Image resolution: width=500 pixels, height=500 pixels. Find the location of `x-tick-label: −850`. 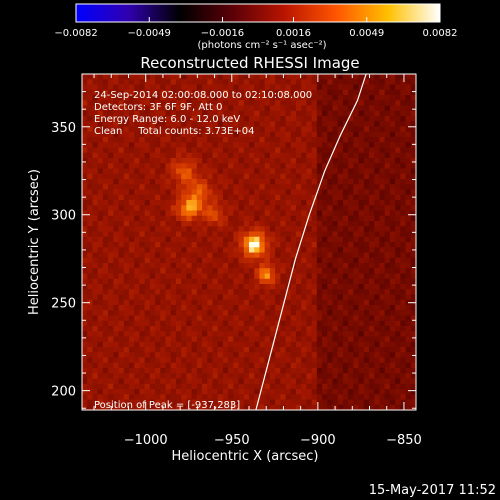

x-tick-label: −850 is located at coordinates (404, 440).